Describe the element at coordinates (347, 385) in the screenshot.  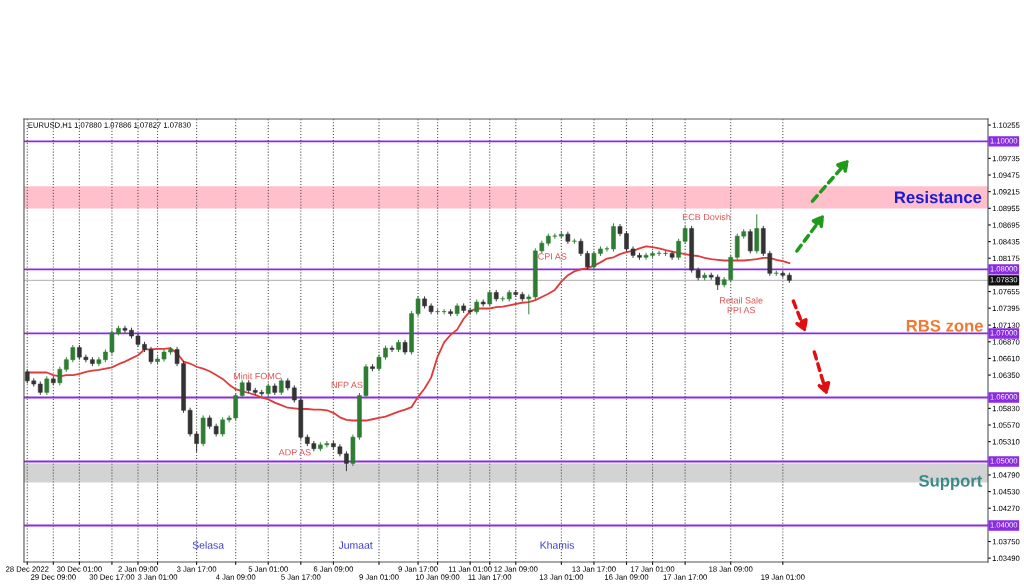
I see `annotation: NFP AS` at that location.